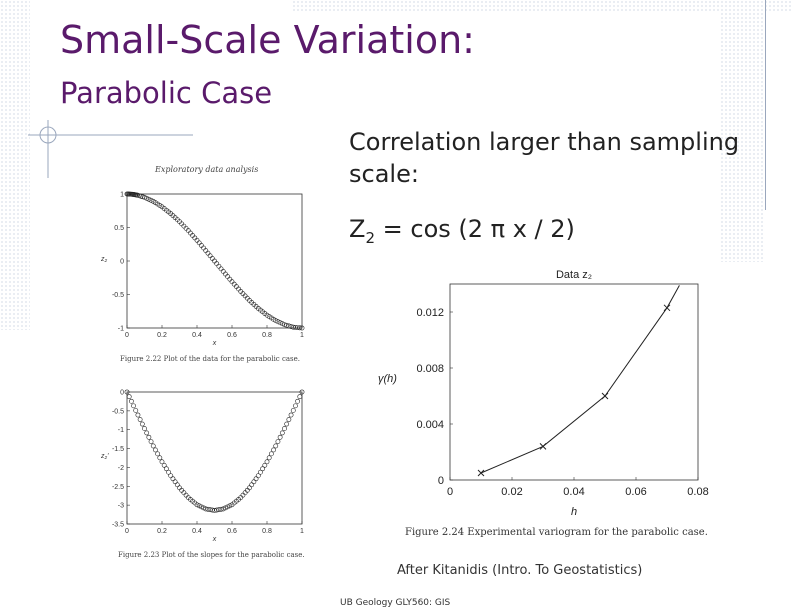  I want to click on bullet-line-1: Correlation larger than sampling, so click(544, 142).